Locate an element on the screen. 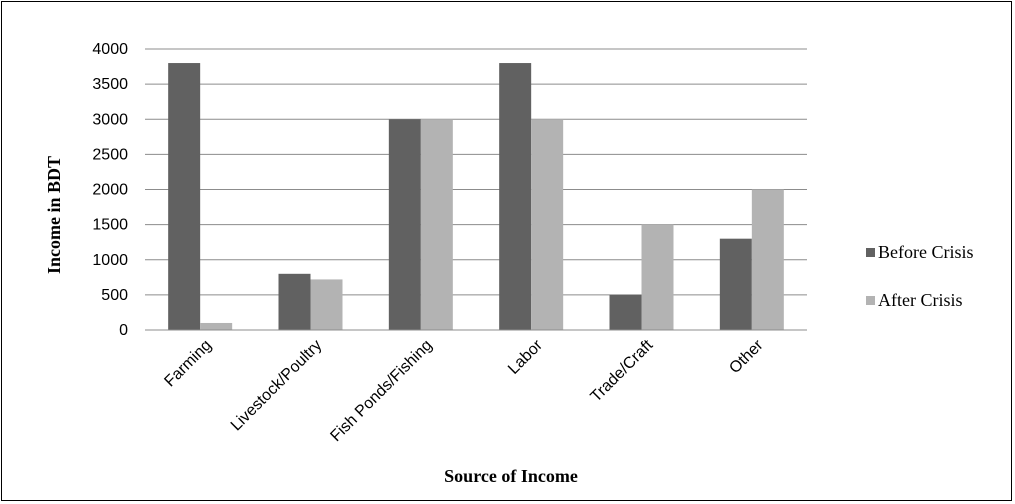  bar-after-crisis-fish-ponds-fishing is located at coordinates (436, 224).